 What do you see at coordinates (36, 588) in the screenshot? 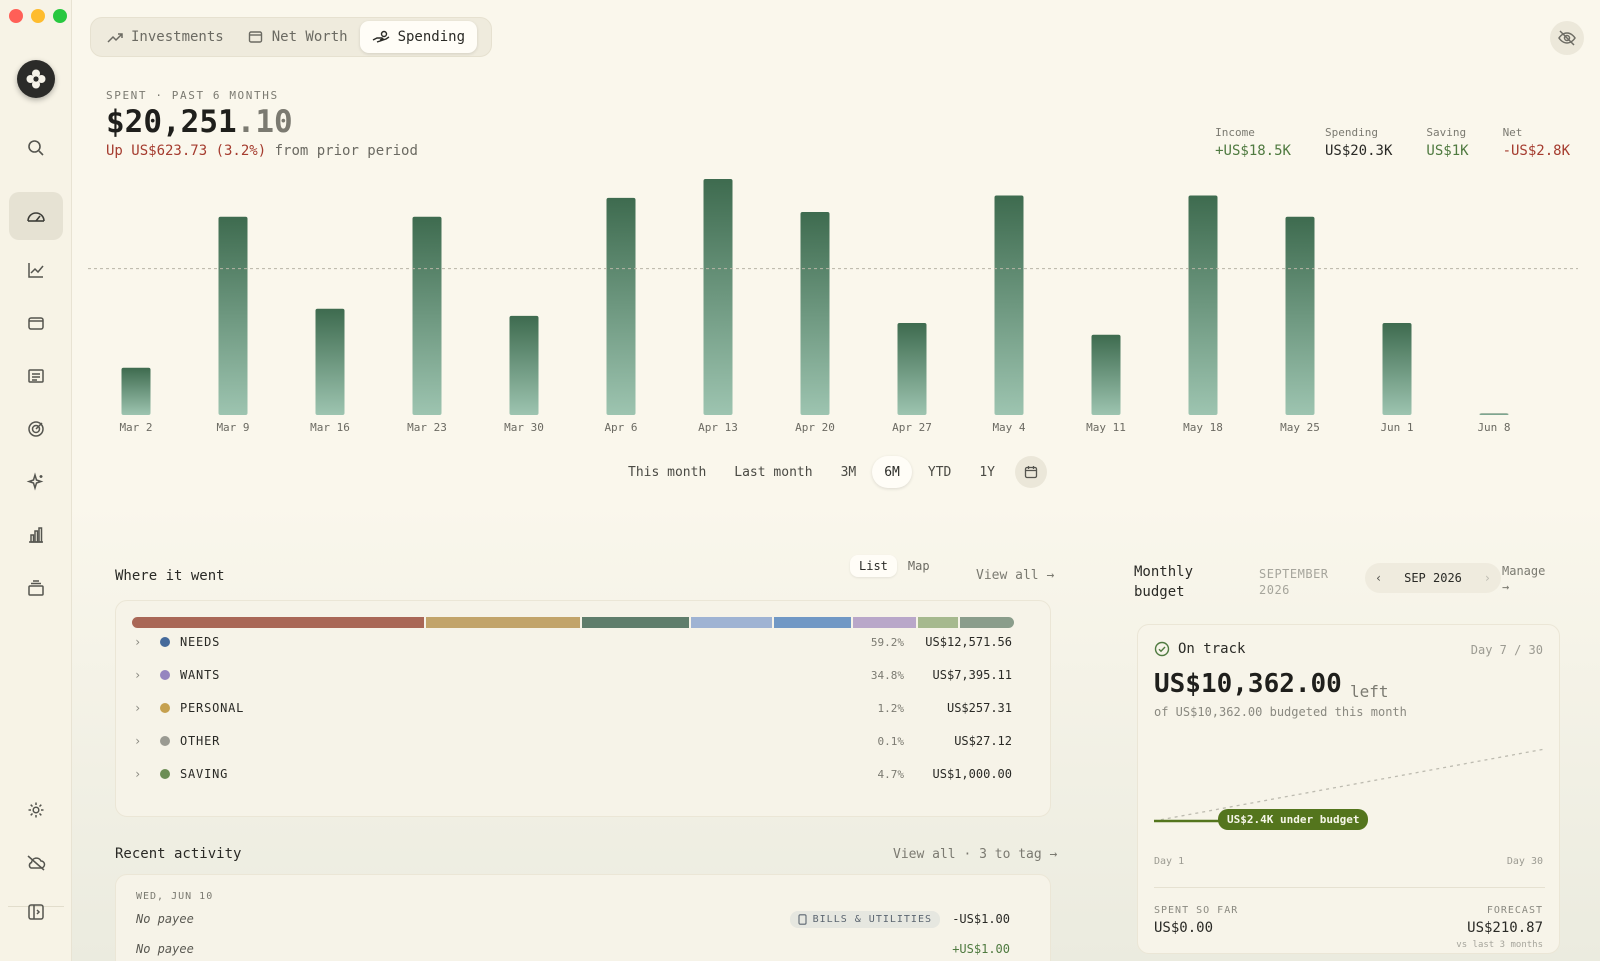
I see `sidebar-item-archive` at bounding box center [36, 588].